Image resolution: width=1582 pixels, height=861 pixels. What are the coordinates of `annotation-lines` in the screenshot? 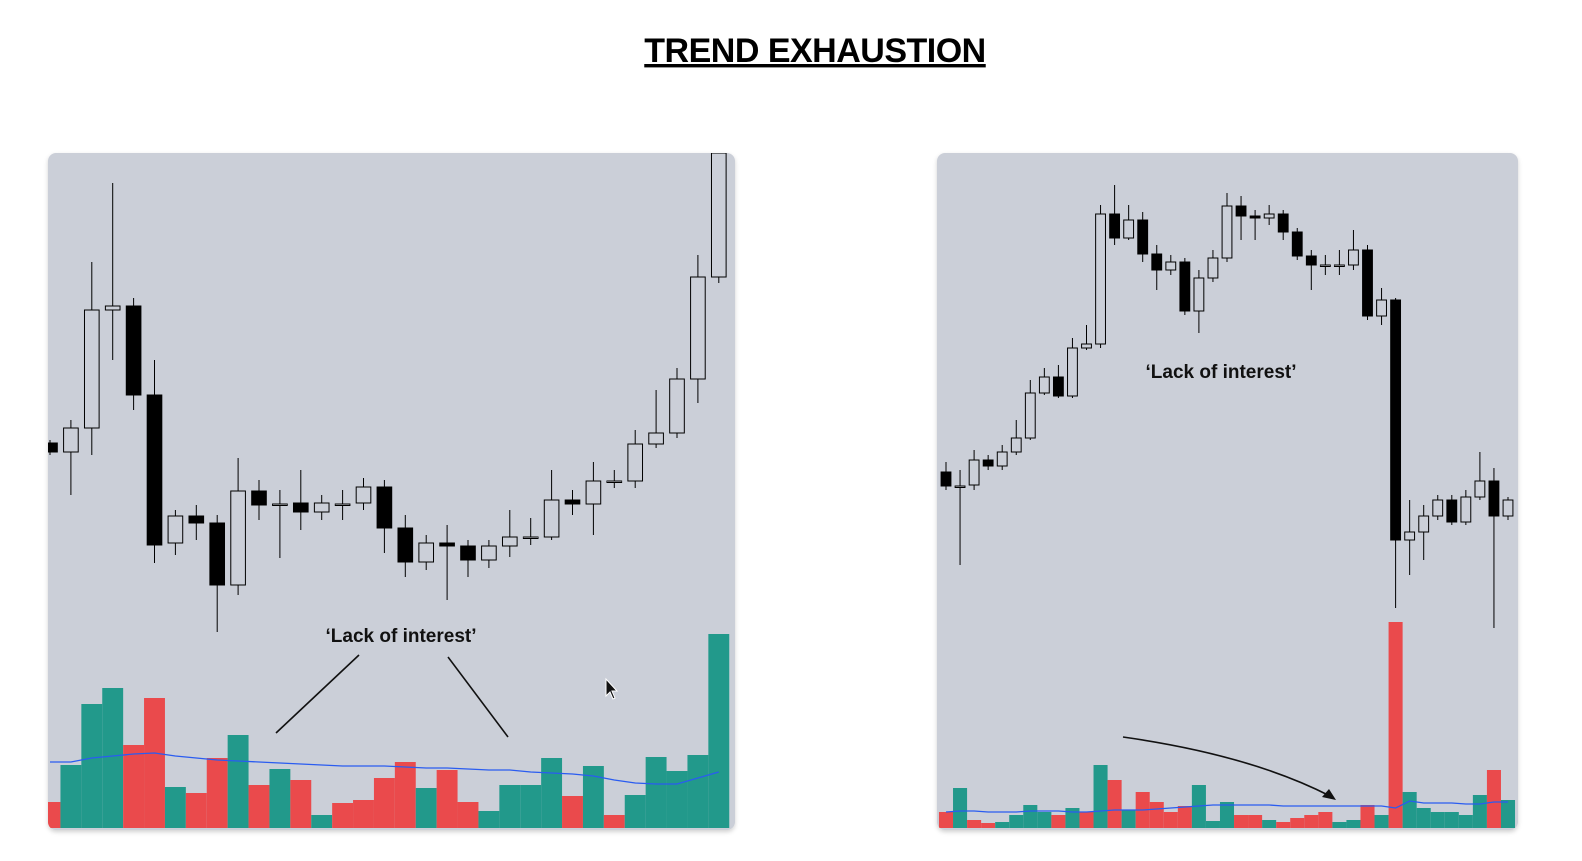 It's located at (805, 727).